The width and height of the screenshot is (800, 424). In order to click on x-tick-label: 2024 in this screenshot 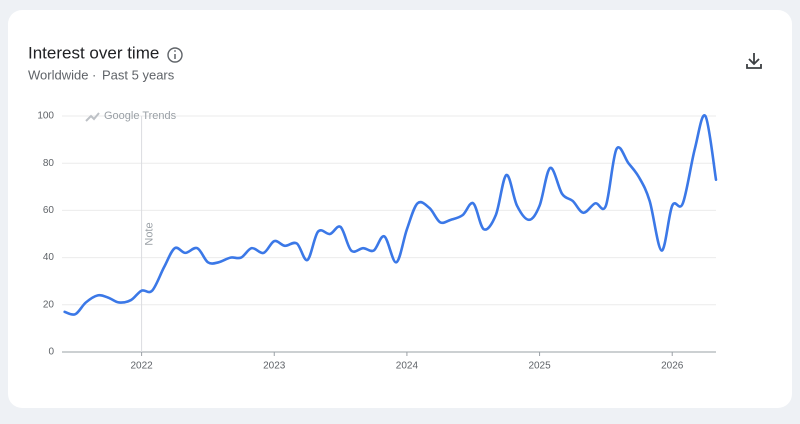, I will do `click(407, 366)`.